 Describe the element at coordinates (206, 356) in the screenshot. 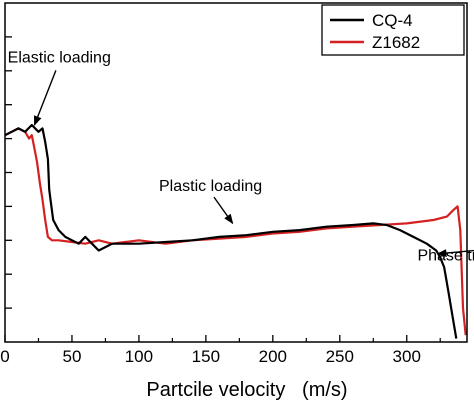

I see `x-tick-label: 150` at that location.